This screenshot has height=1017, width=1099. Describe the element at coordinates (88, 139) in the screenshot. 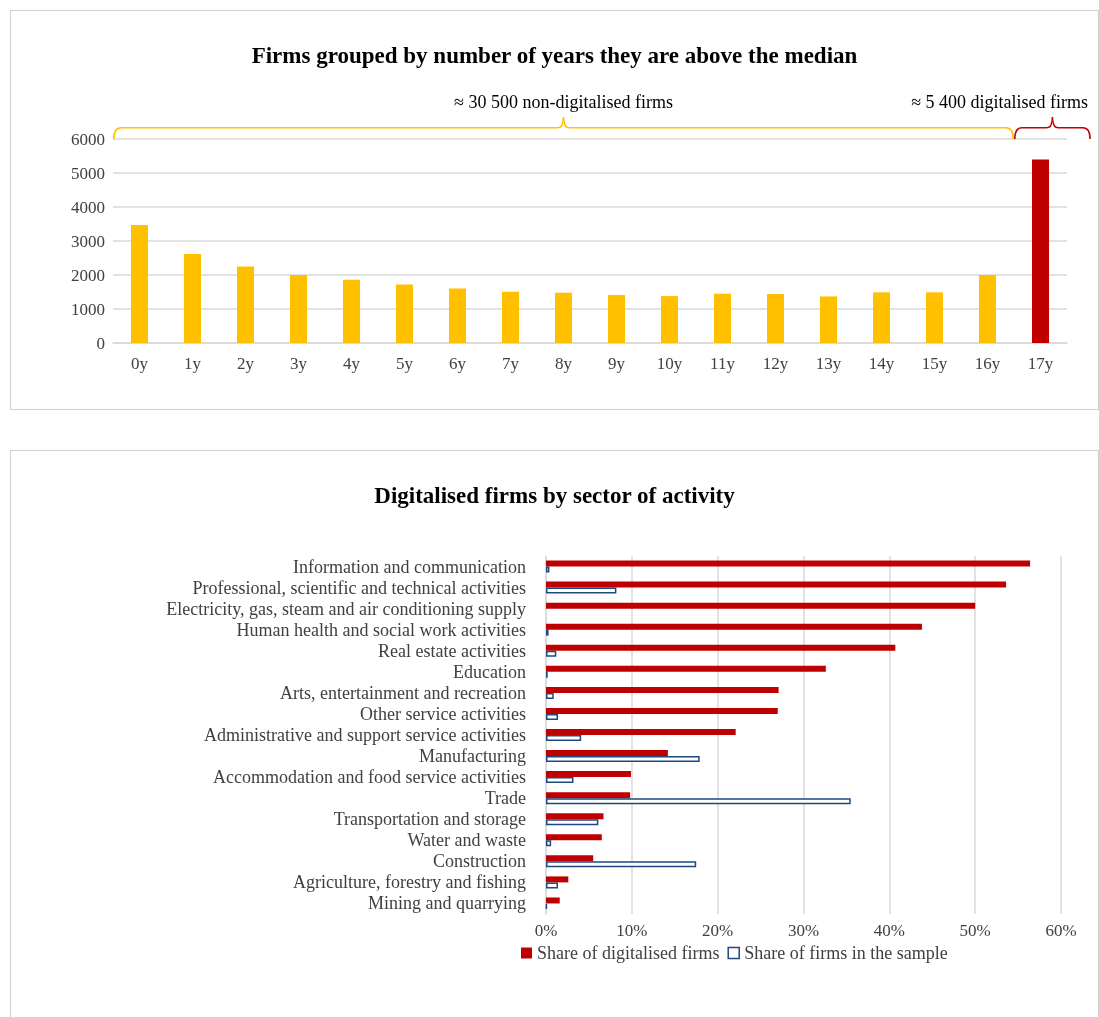

I see `y-tick-label: 6000` at that location.